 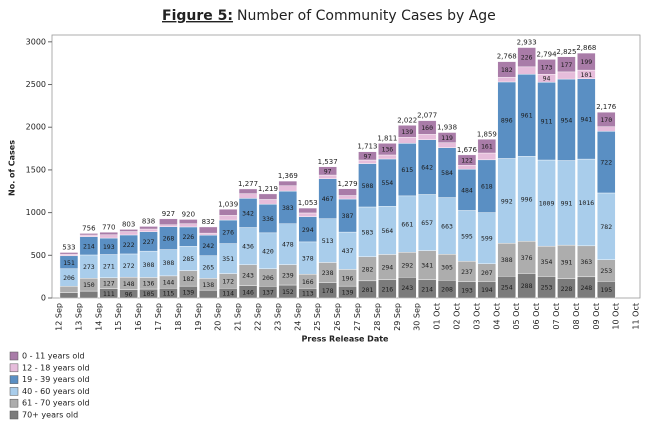 What do you see at coordinates (56, 379) in the screenshot?
I see `legend-label: 19 - 39 years old` at bounding box center [56, 379].